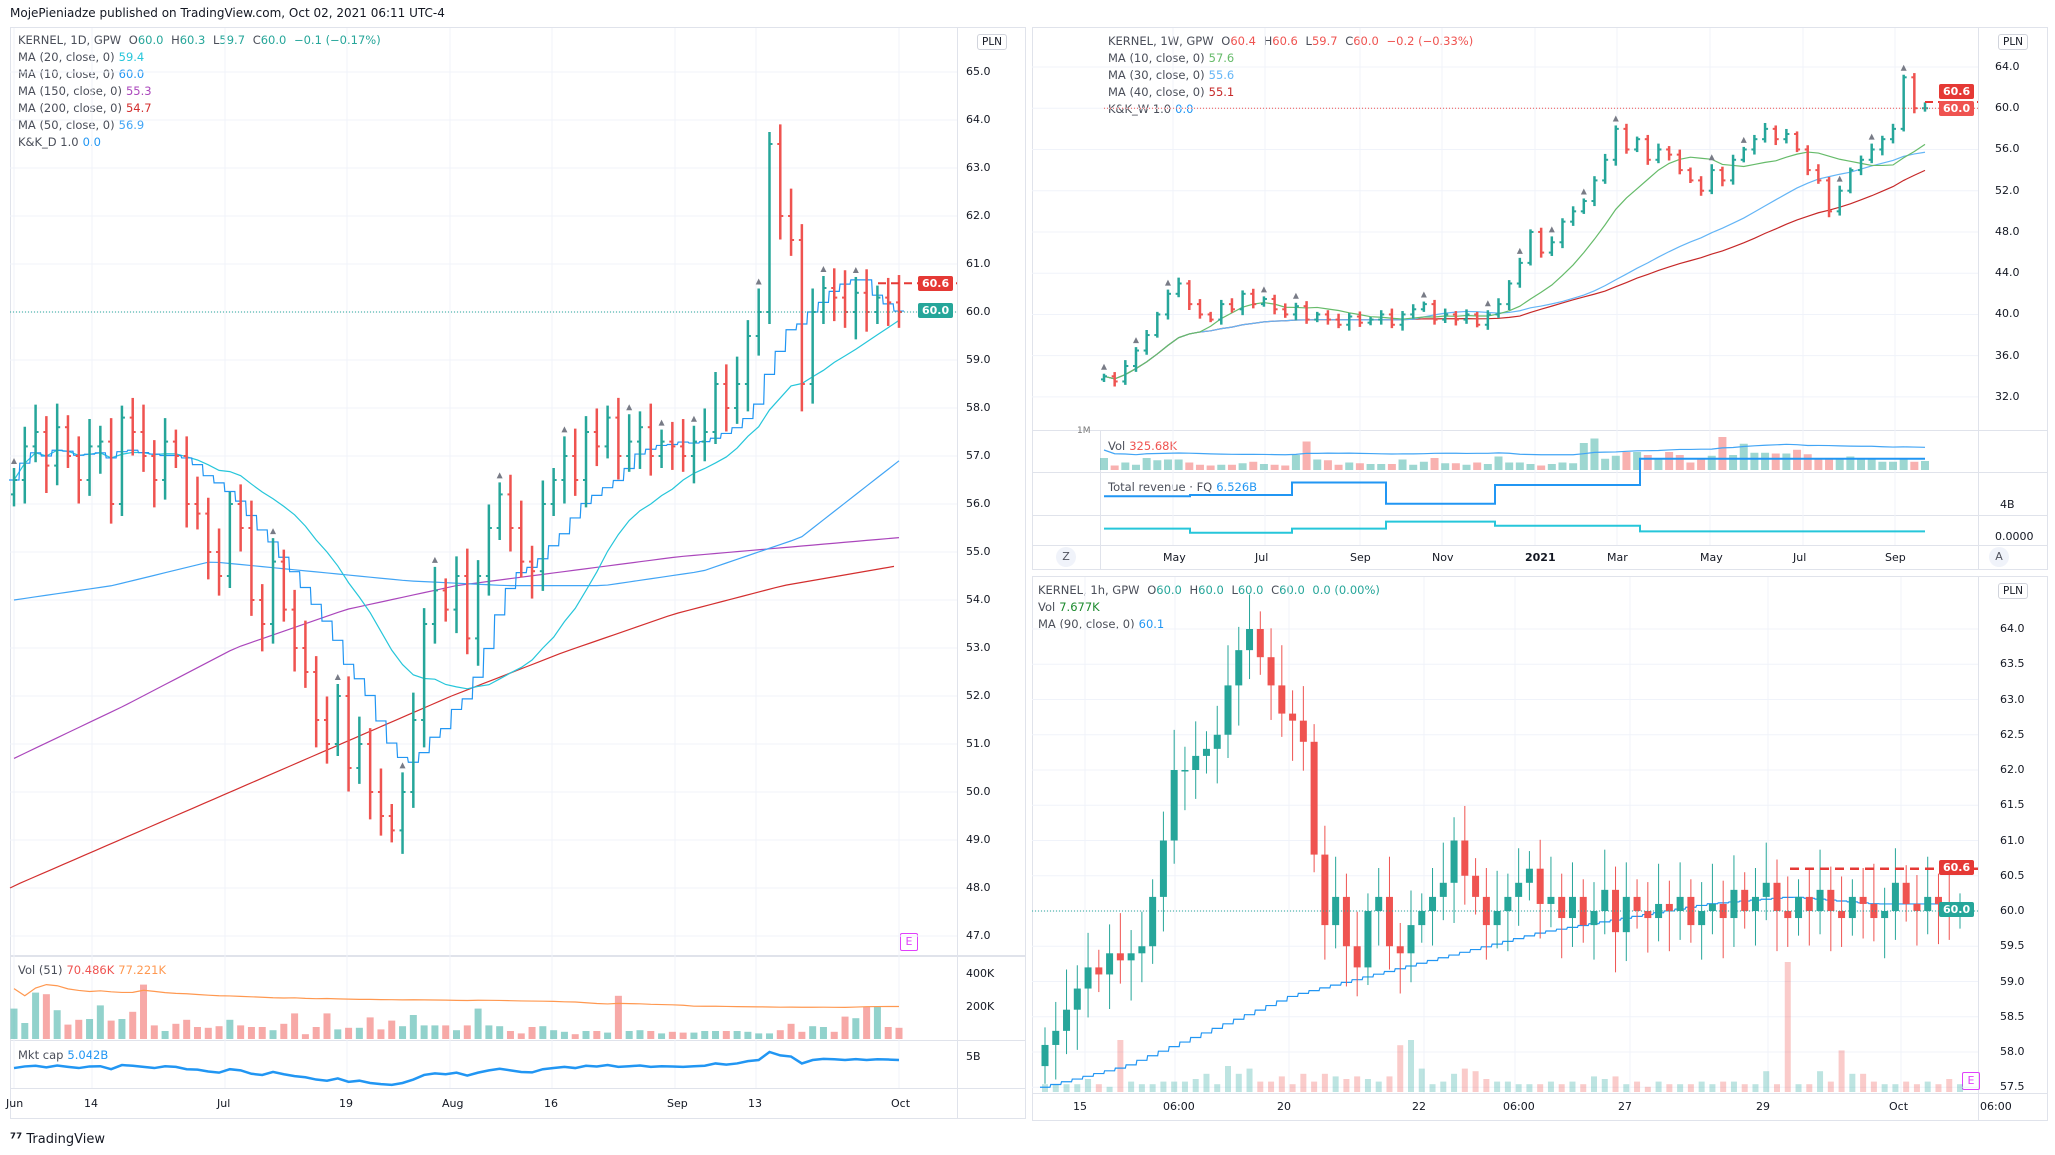 The width and height of the screenshot is (2055, 1155). Describe the element at coordinates (1999, 557) in the screenshot. I see `auto-scale-a-button: A` at that location.